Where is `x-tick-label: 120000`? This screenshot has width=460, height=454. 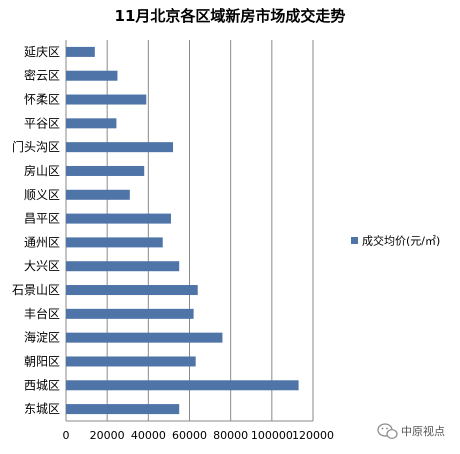 x-tick-label: 120000 is located at coordinates (313, 435).